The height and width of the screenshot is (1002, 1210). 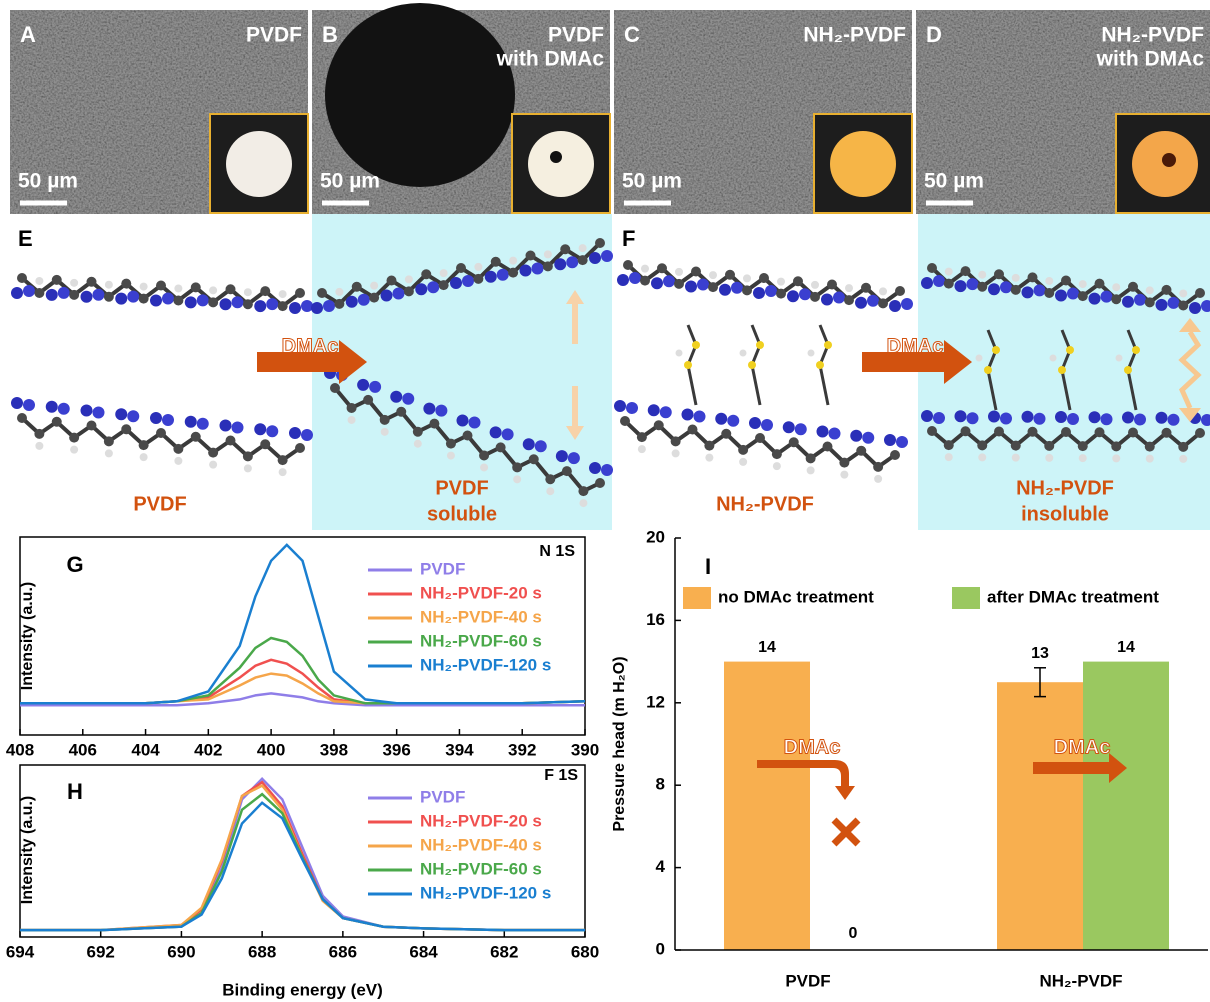 I want to click on panel-title: with DMAc, so click(x=1150, y=59).